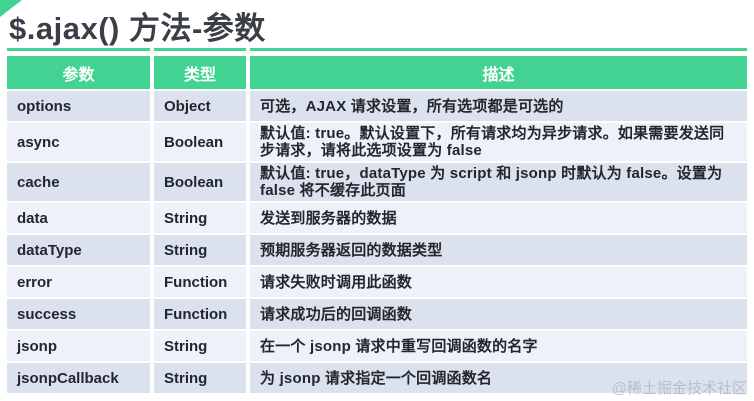  I want to click on desc-cell: 可选，AJAX 请求设置，所有选项都是可选的, so click(498, 106).